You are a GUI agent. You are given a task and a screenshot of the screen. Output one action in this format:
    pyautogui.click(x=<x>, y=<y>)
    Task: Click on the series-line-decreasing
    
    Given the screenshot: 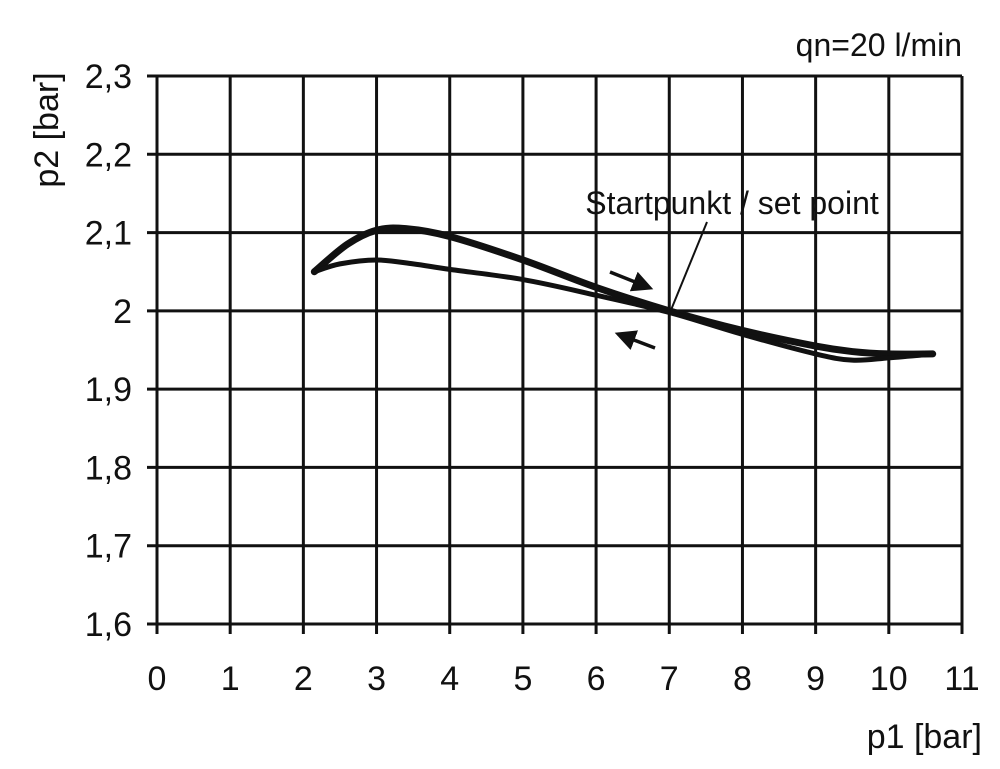 What is the action you would take?
    pyautogui.click(x=623, y=310)
    